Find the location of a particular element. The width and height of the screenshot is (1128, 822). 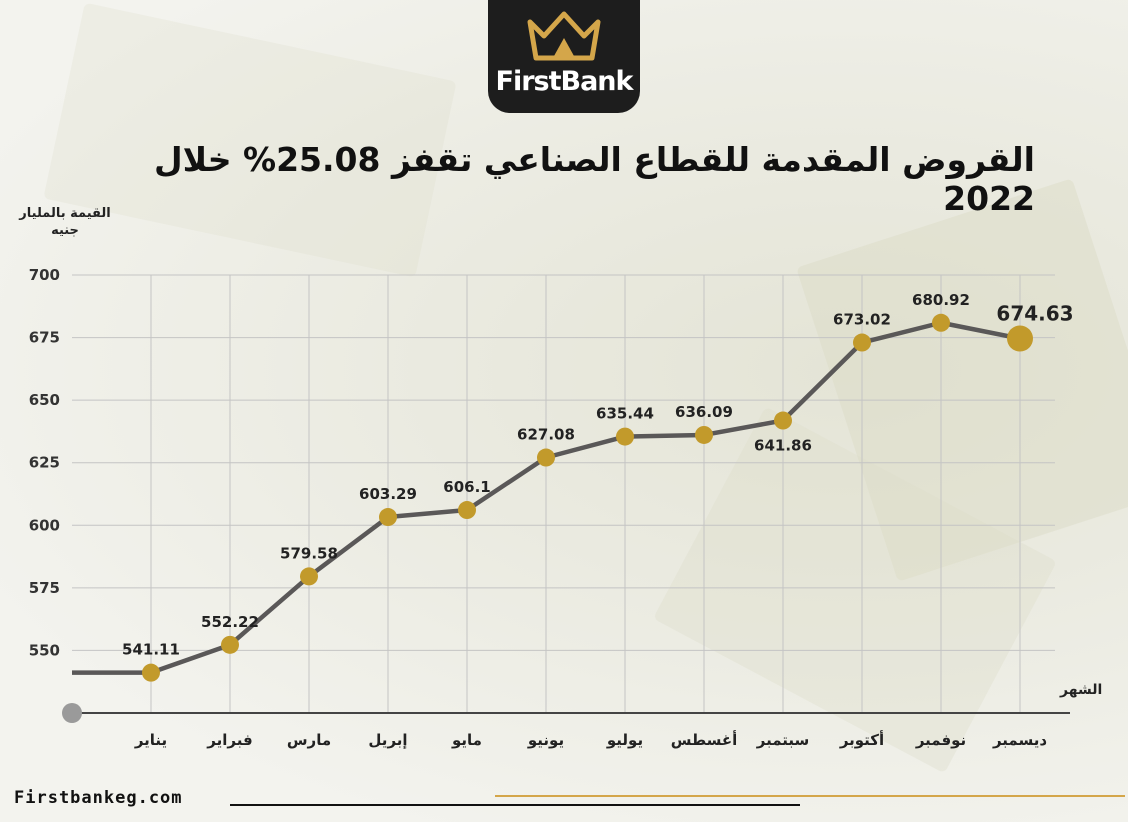

data-label: 673.02 is located at coordinates (862, 320).